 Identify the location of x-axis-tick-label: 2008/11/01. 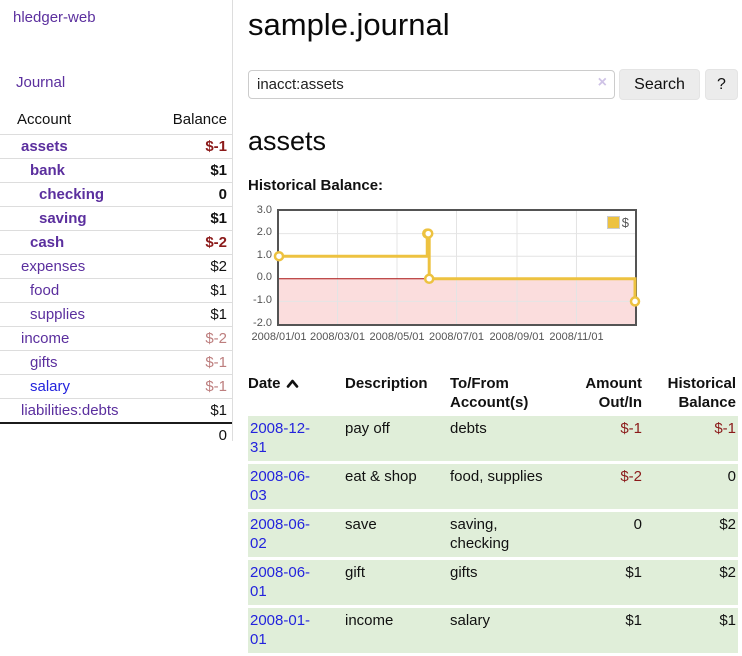
(576, 336).